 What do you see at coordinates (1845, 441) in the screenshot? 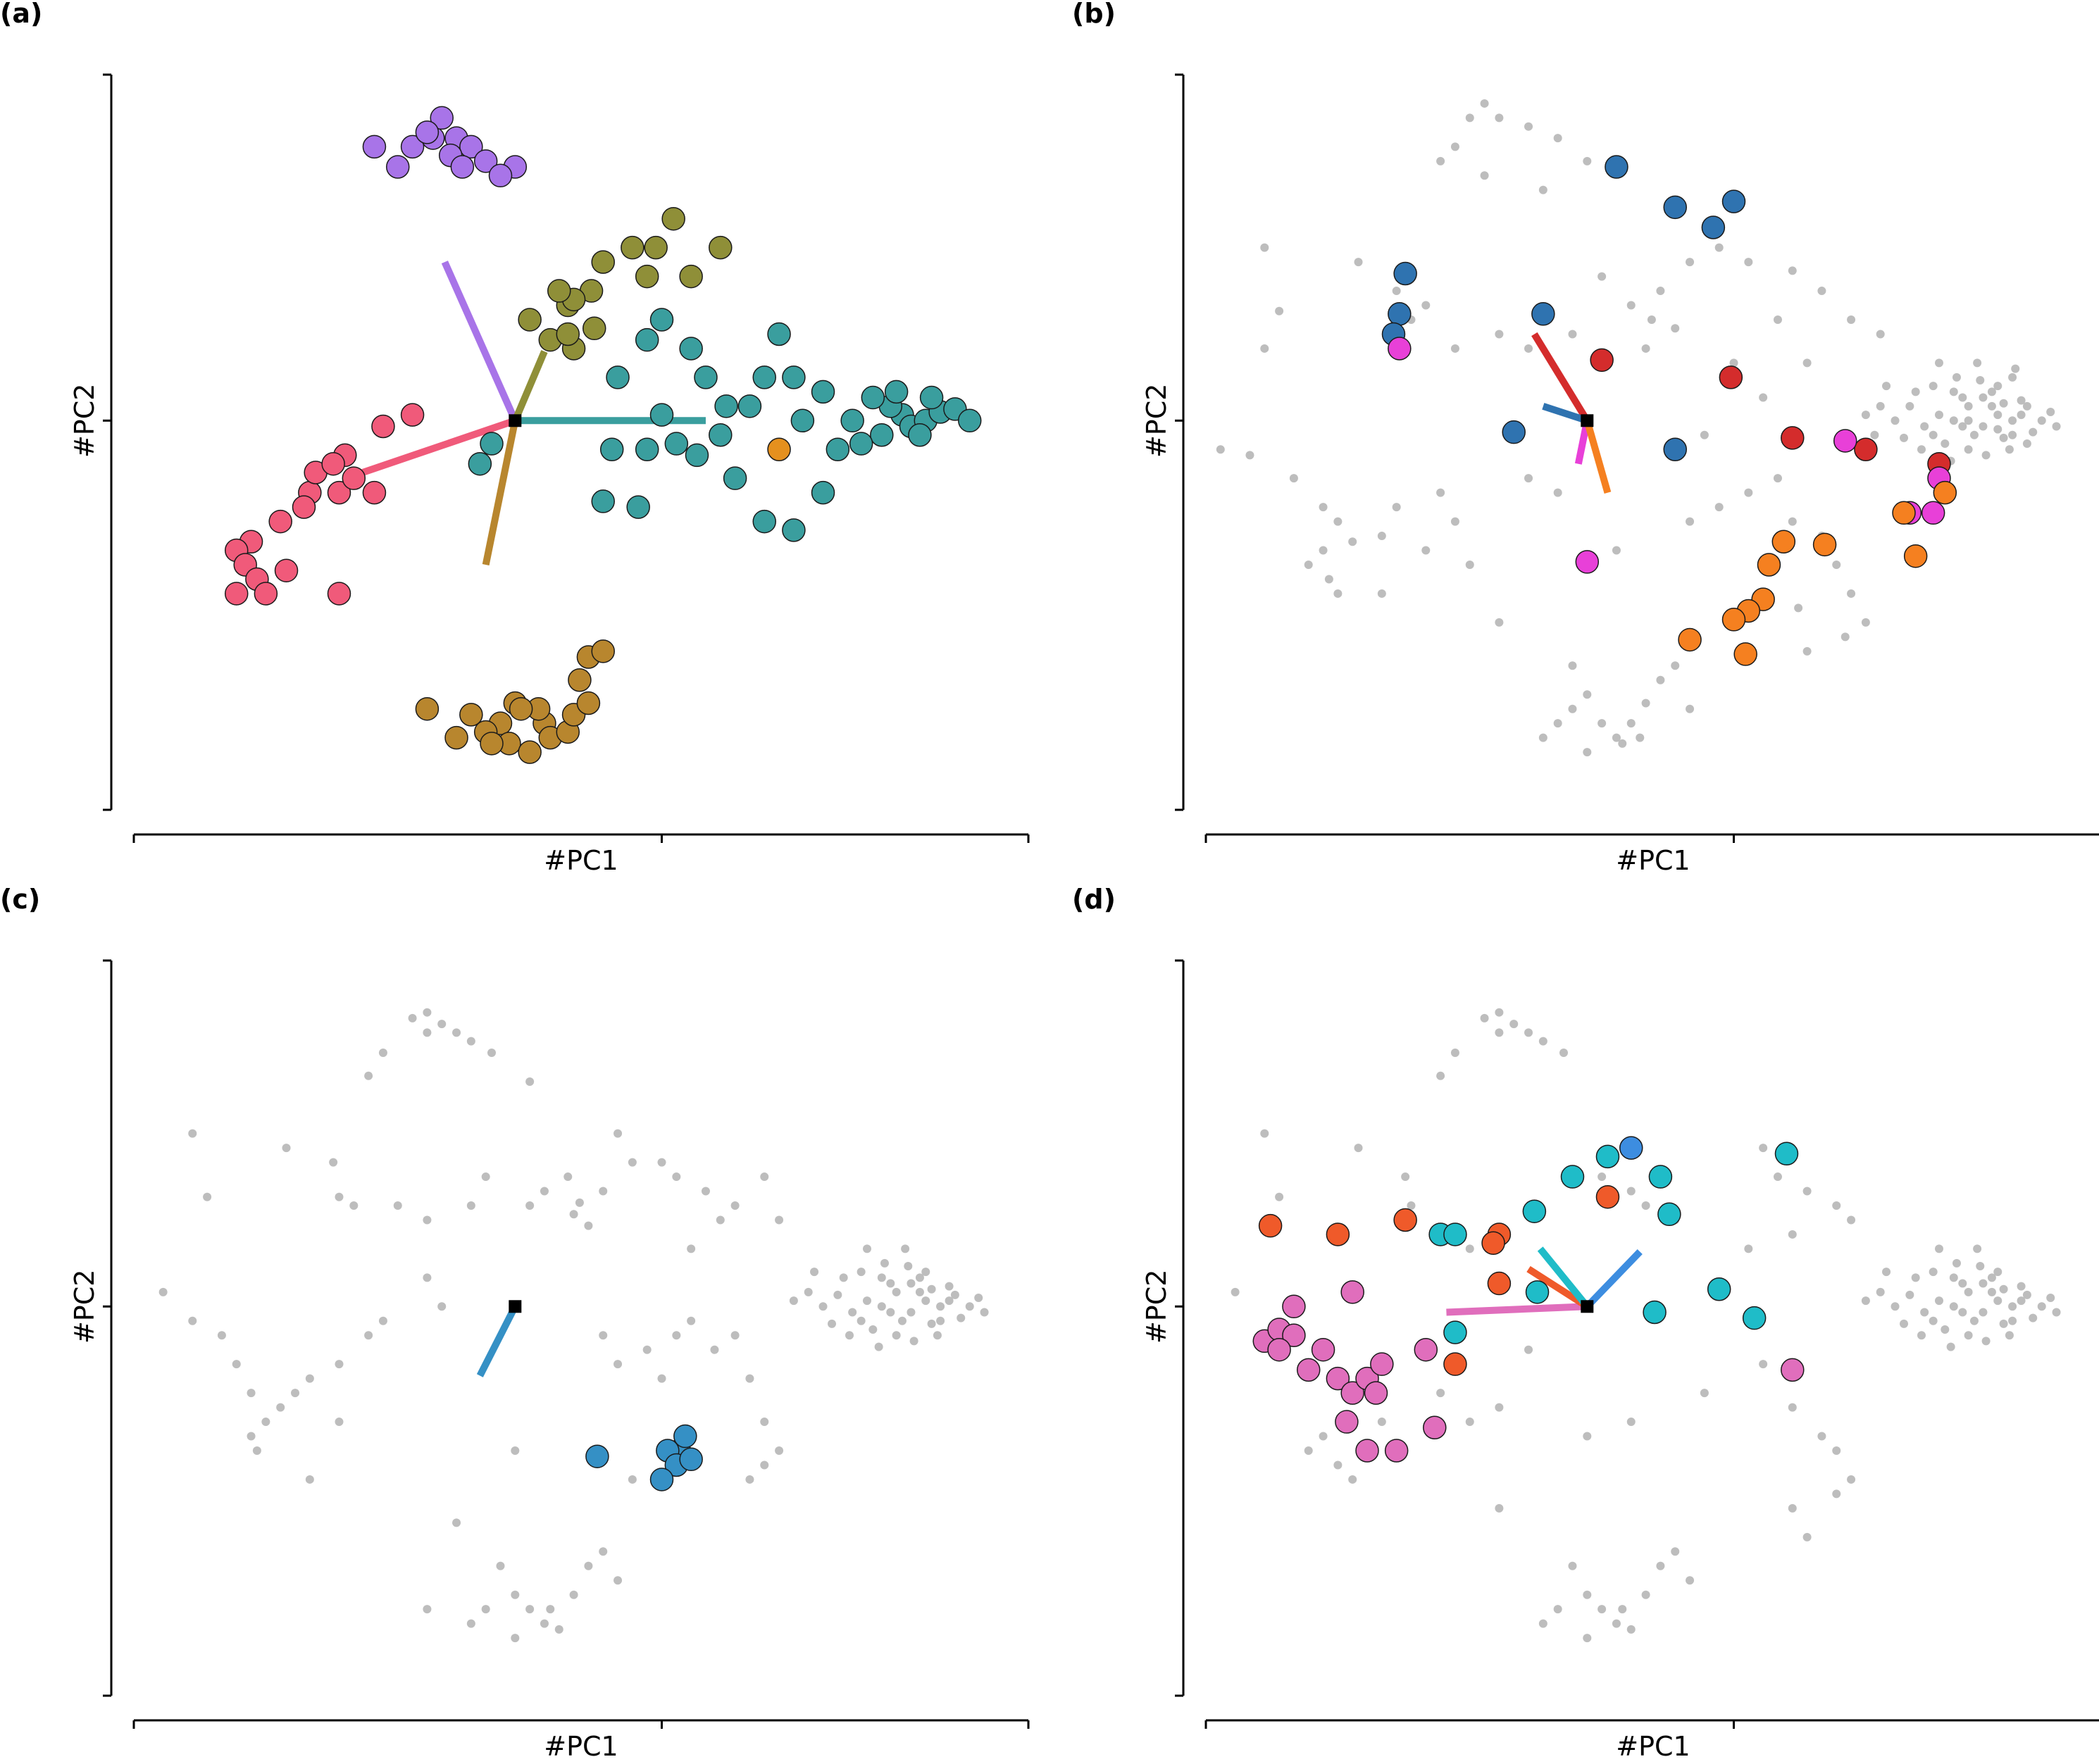
I see `cluster-point-magenta` at bounding box center [1845, 441].